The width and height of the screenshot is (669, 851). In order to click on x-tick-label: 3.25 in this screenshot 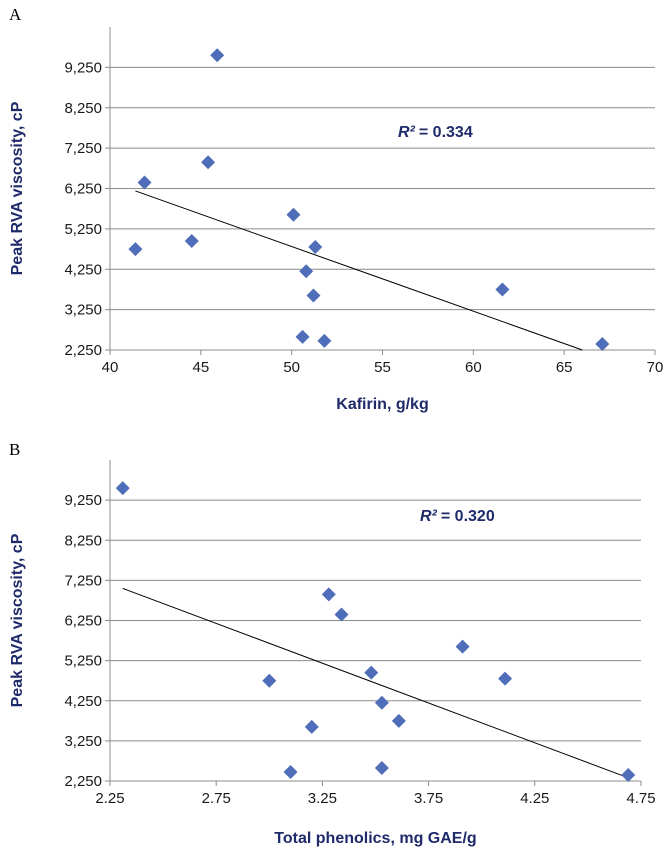, I will do `click(322, 798)`.